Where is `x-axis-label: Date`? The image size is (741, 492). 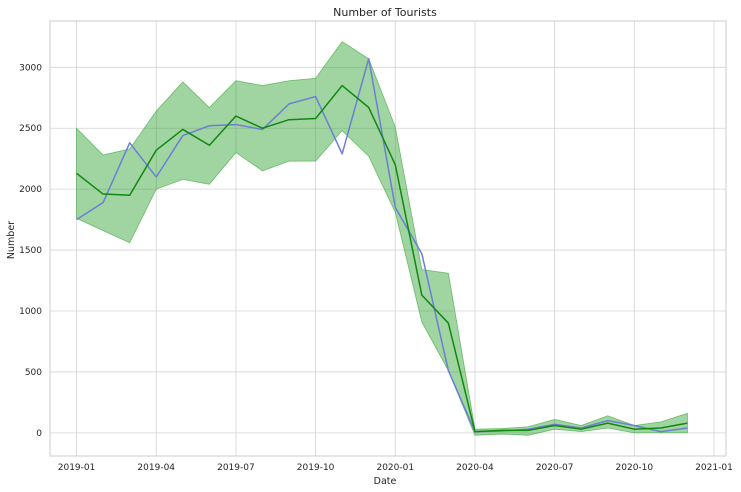
x-axis-label: Date is located at coordinates (385, 481).